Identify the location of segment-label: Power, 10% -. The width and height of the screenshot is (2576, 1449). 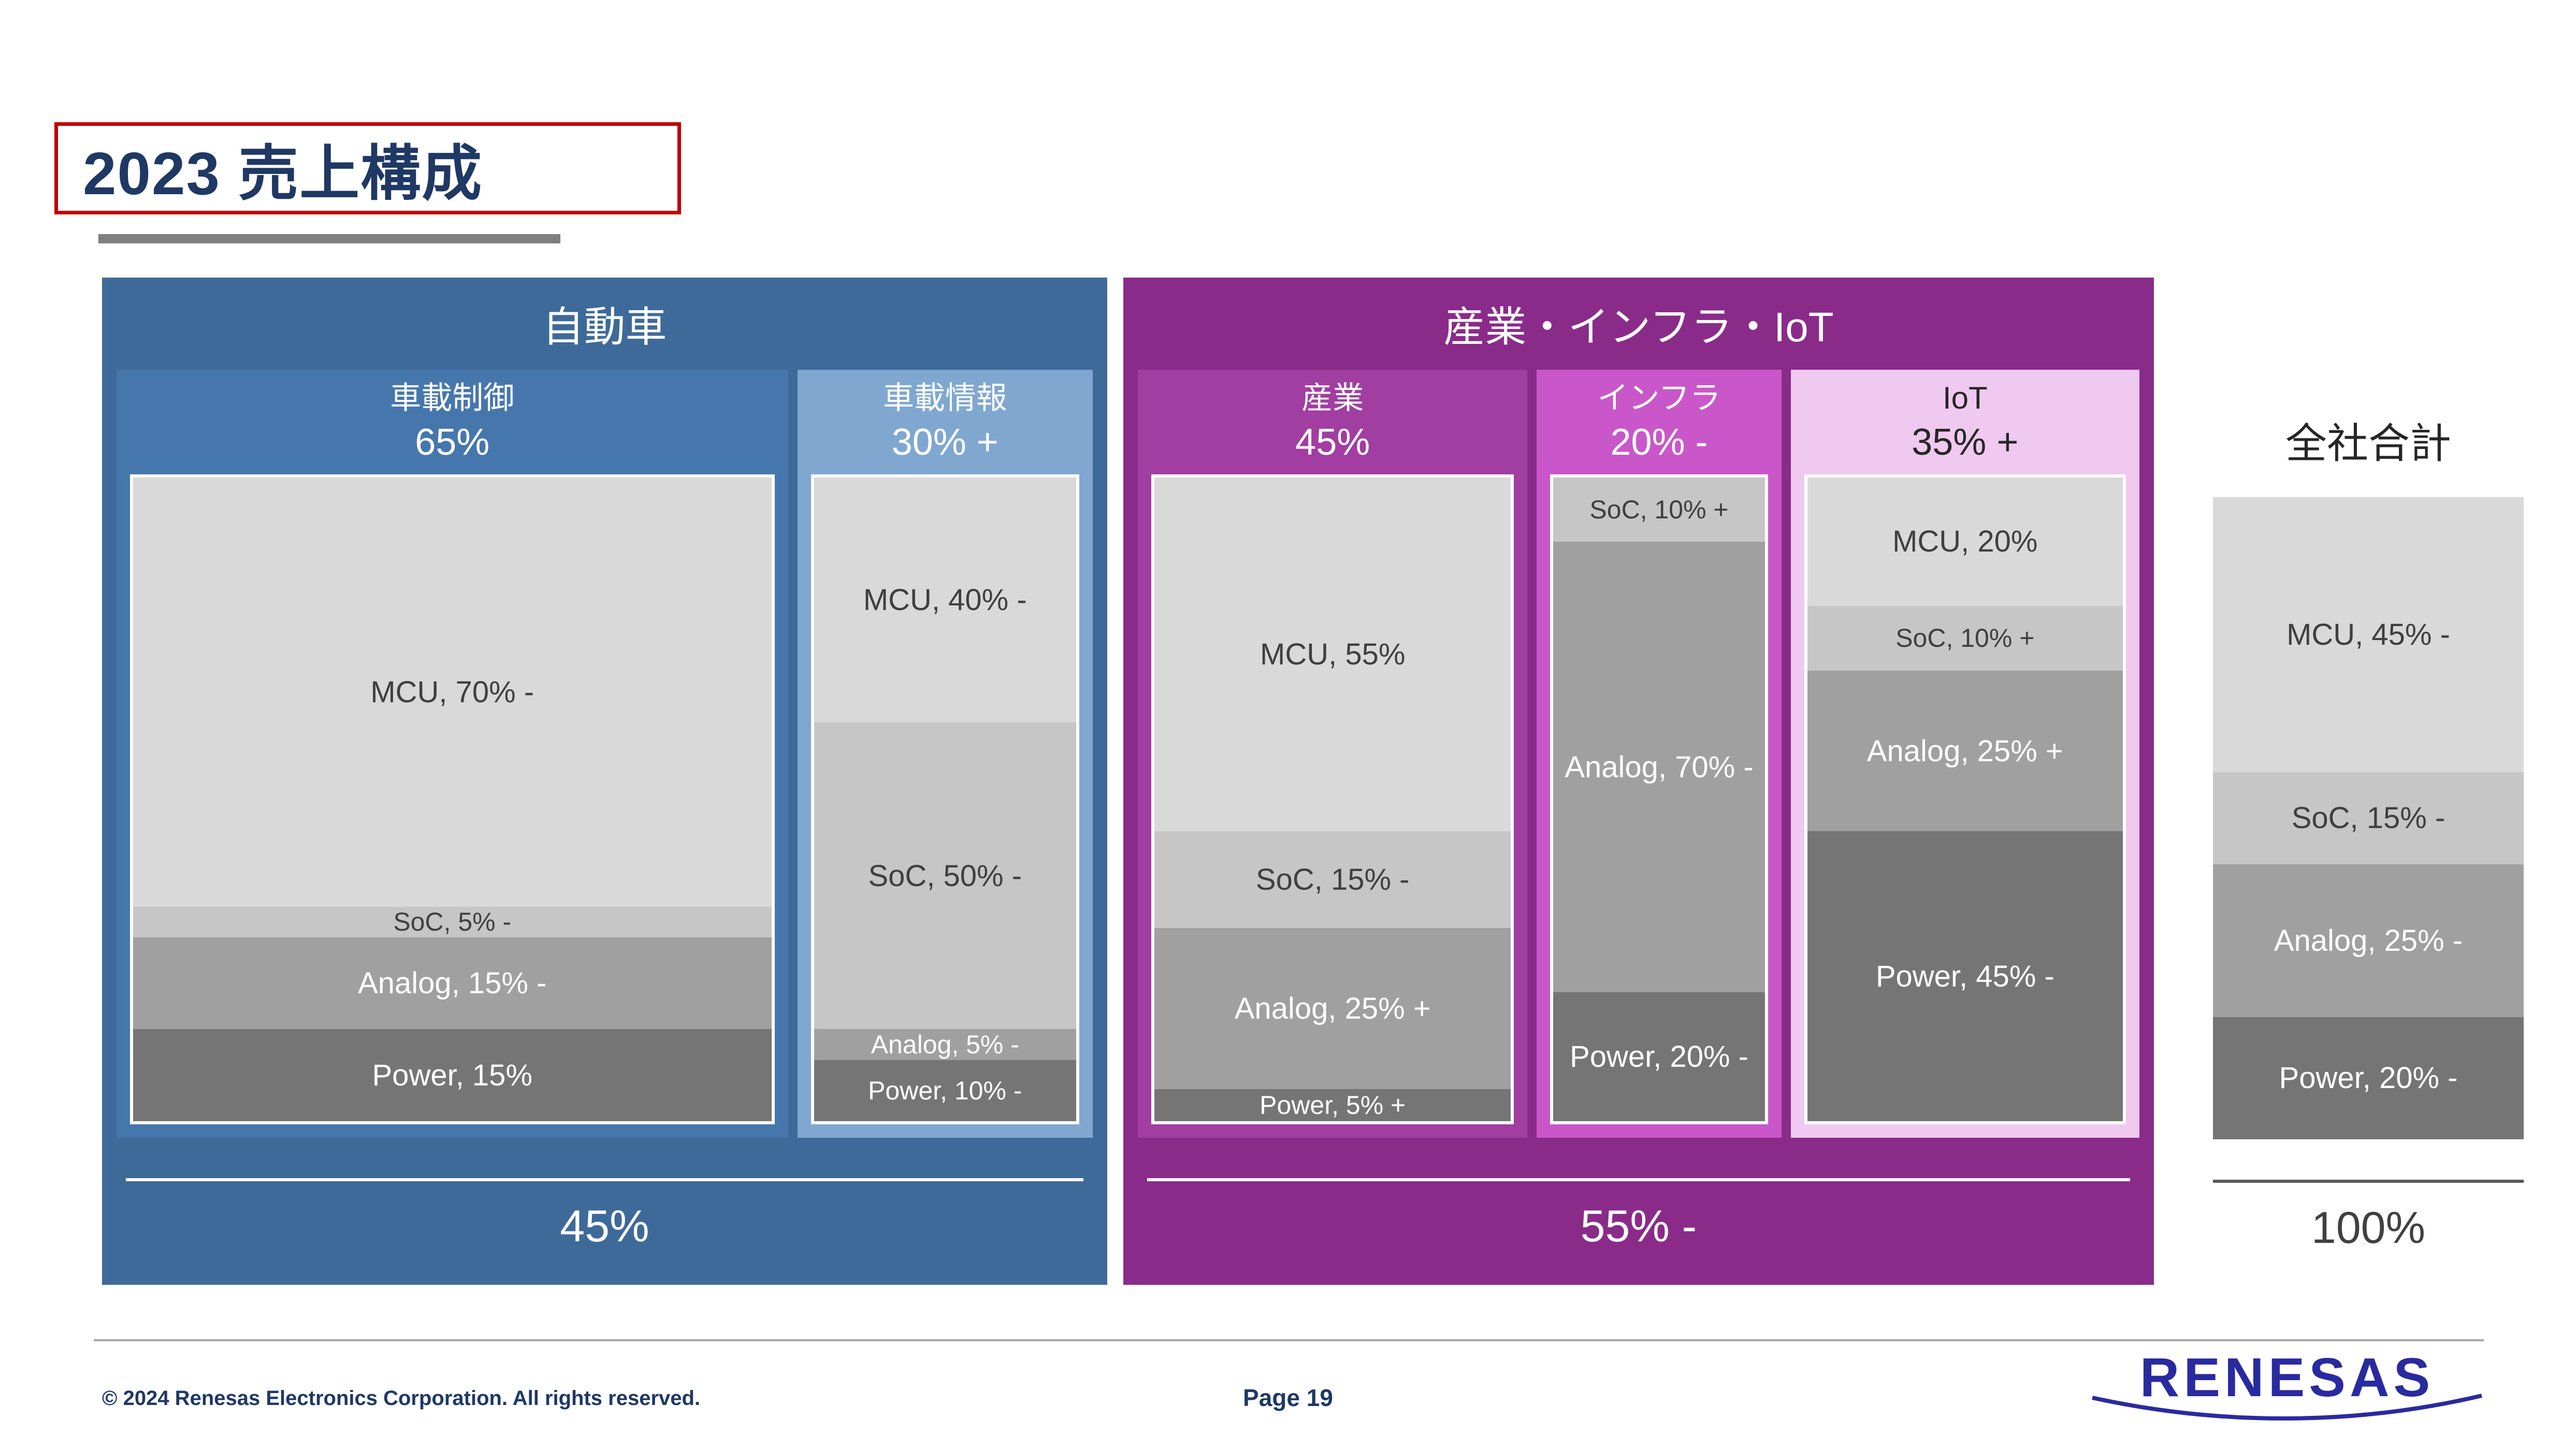
(945, 1090).